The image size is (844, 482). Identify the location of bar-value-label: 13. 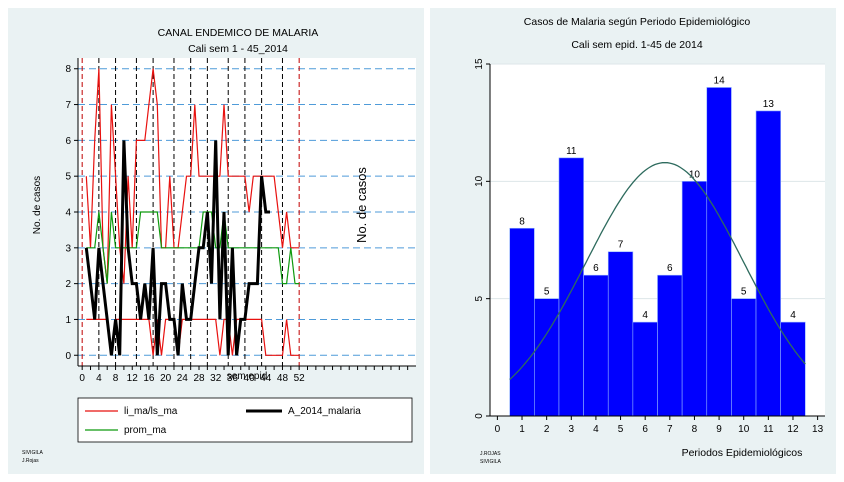
(769, 104).